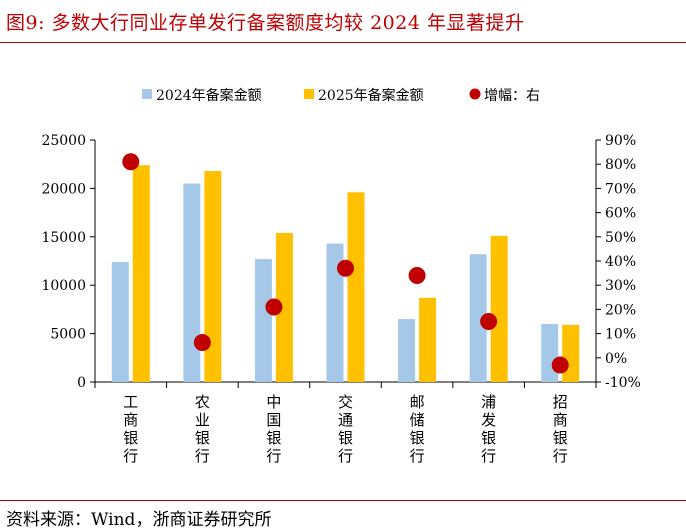 The image size is (686, 530). Describe the element at coordinates (63, 189) in the screenshot. I see `left-axis-tick-label: 20000` at that location.